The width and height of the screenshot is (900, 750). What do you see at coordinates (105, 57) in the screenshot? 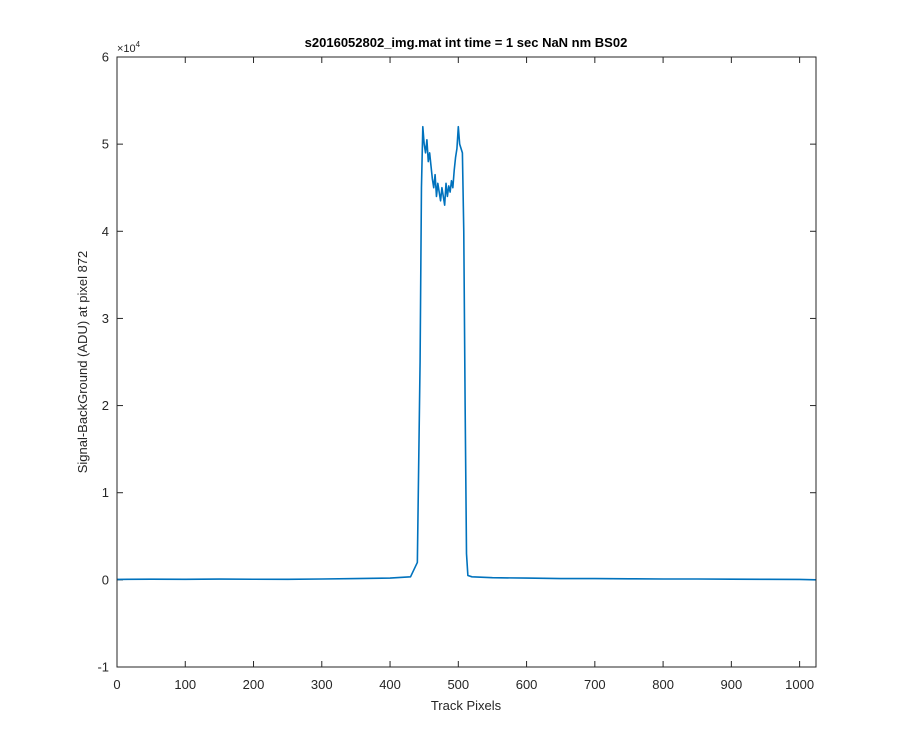
I see `y-tick-label: 6` at bounding box center [105, 57].